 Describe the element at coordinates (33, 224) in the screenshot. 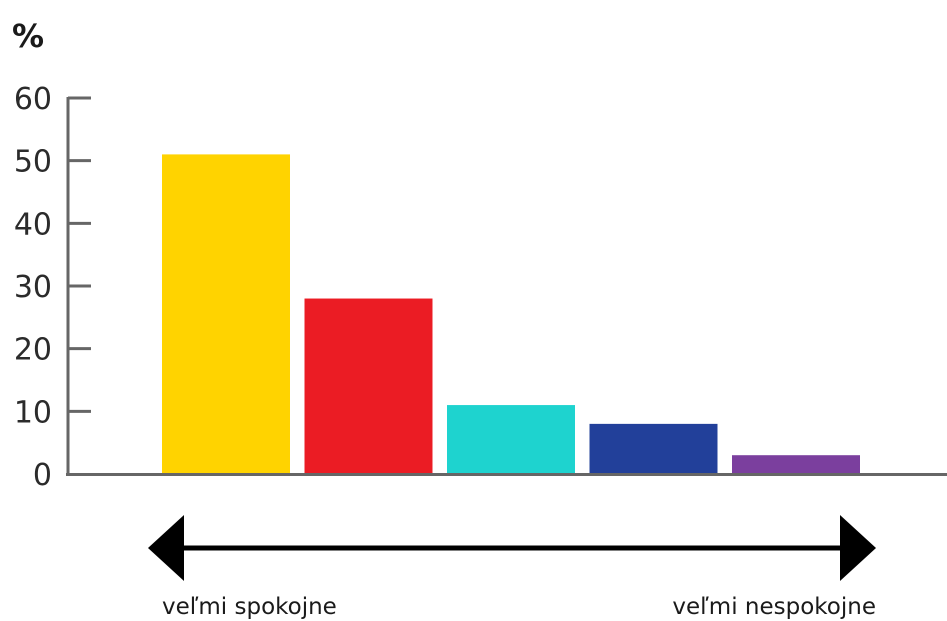

I see `y-tick-label: 40` at that location.